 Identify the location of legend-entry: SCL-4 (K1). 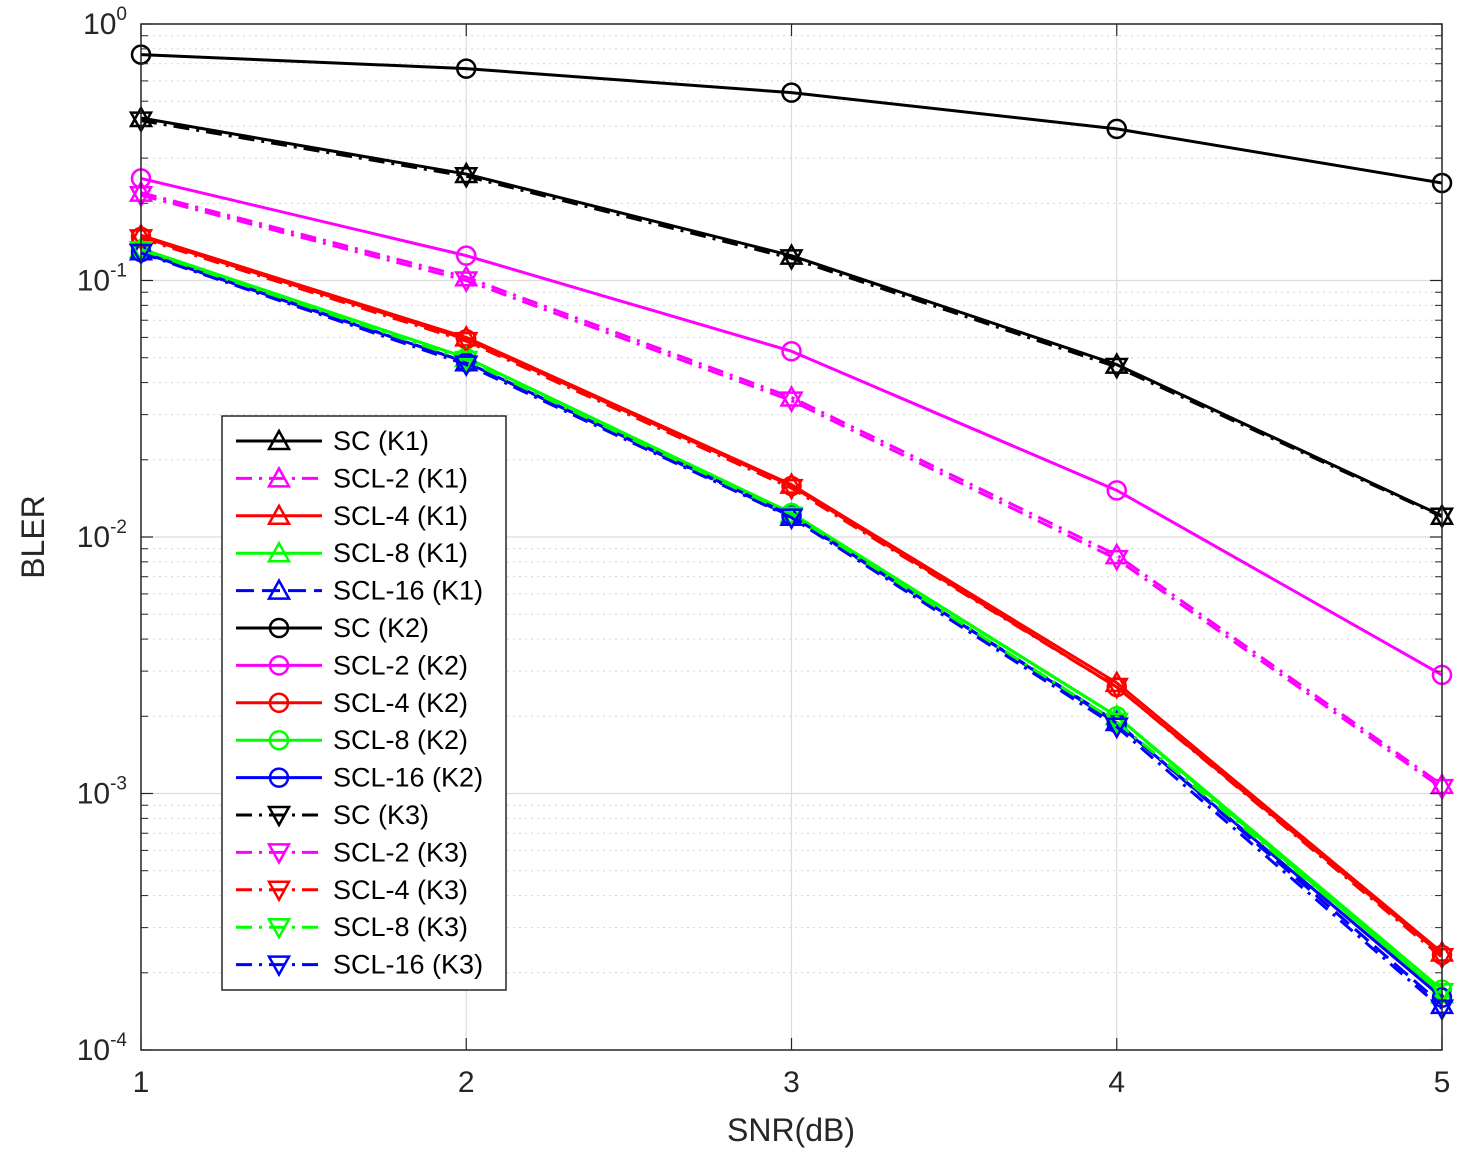
(352, 516).